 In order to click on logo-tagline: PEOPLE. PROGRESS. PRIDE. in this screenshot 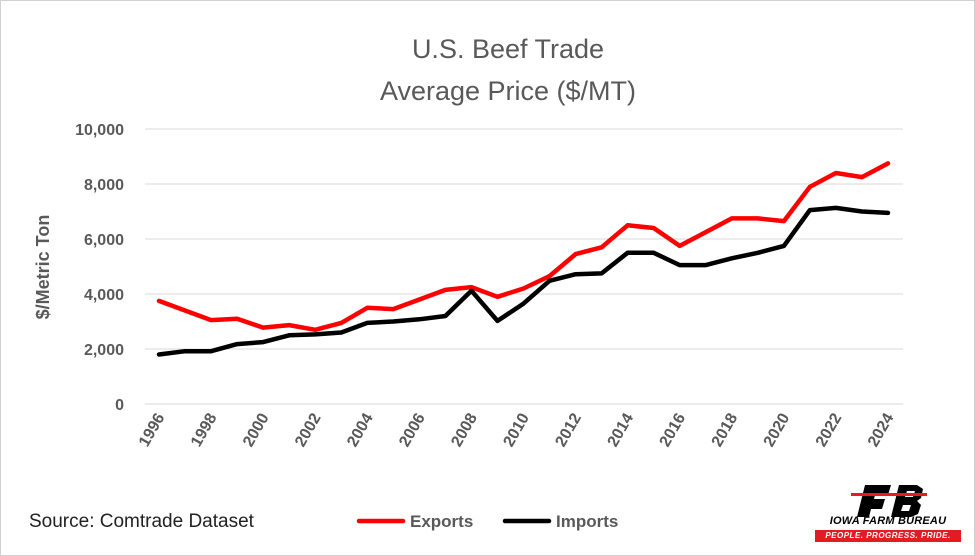, I will do `click(888, 536)`.